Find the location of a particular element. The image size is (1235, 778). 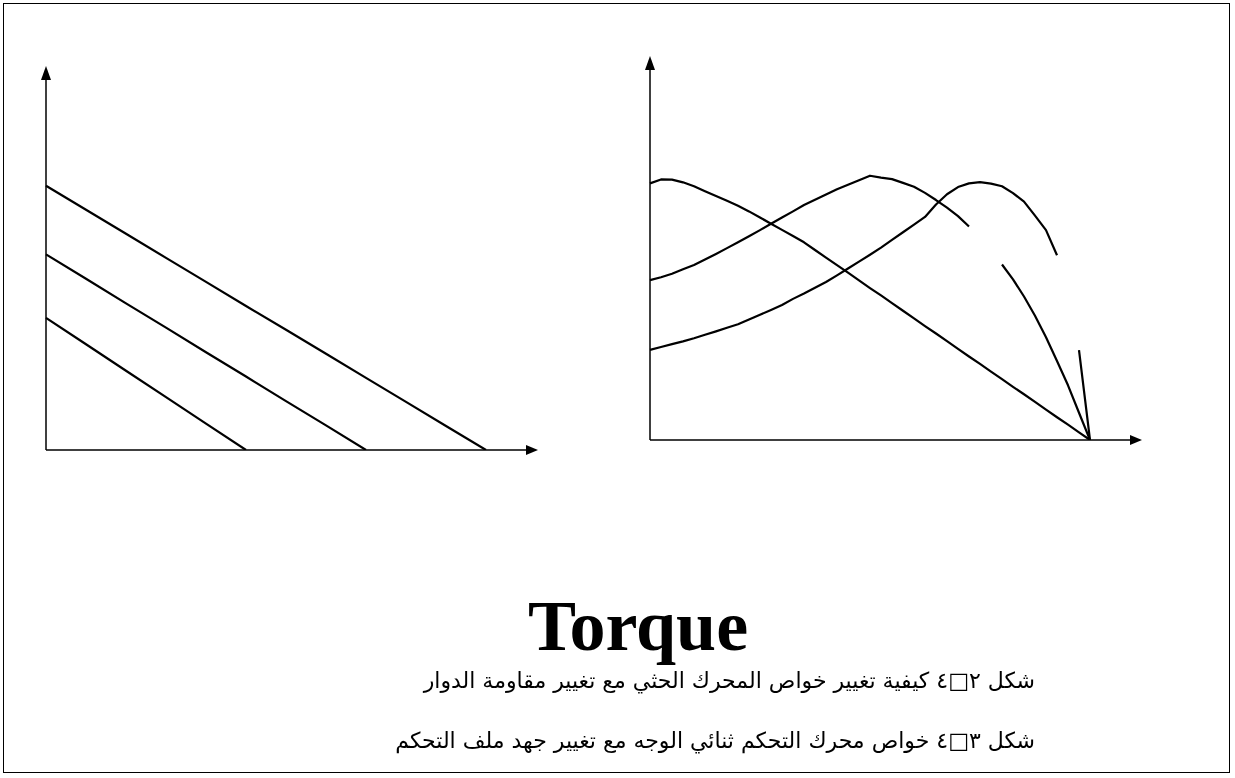

text: شكل ٣□٤ خواص محرك التحكم ثنائي الوجه مع تغيير جهد ملف التحكم is located at coordinates (715, 740).